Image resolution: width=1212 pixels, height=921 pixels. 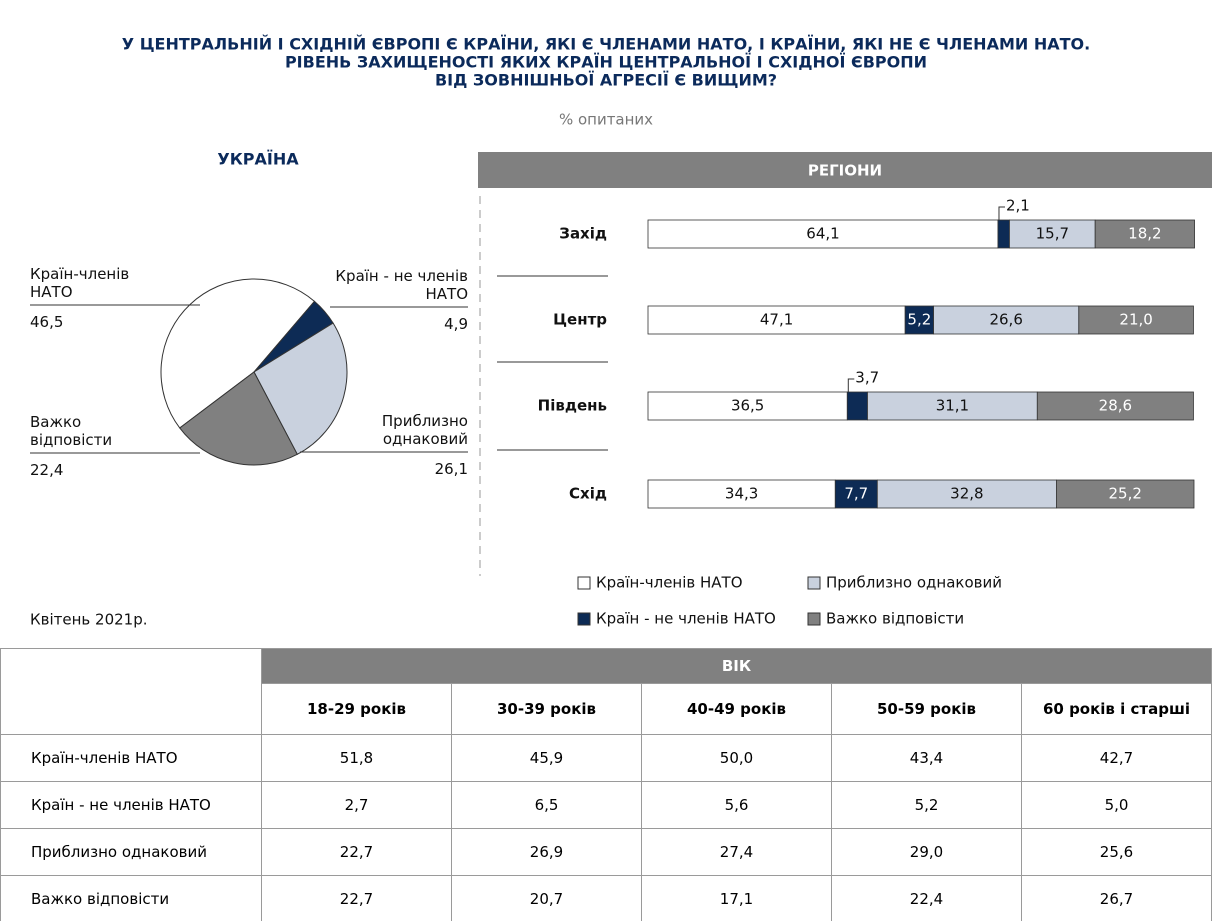 I want to click on column-header: 50-59 років, so click(x=926, y=709).